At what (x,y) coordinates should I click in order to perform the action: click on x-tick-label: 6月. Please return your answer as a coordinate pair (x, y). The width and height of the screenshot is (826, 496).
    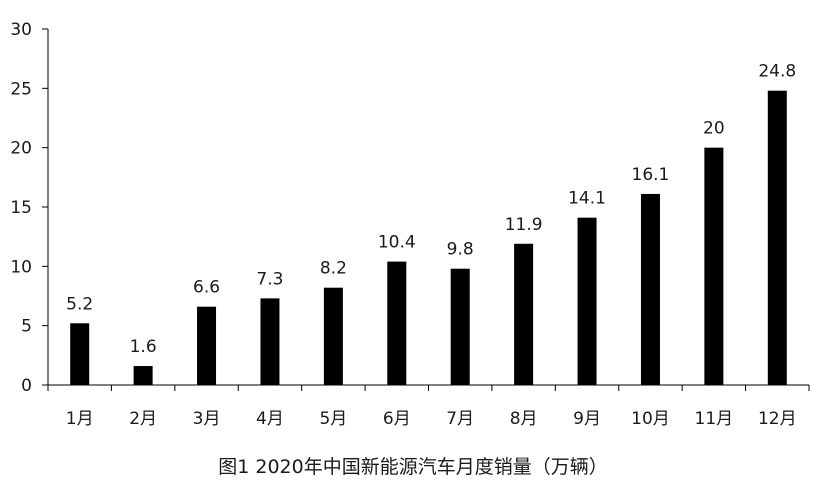
    Looking at the image, I should click on (397, 419).